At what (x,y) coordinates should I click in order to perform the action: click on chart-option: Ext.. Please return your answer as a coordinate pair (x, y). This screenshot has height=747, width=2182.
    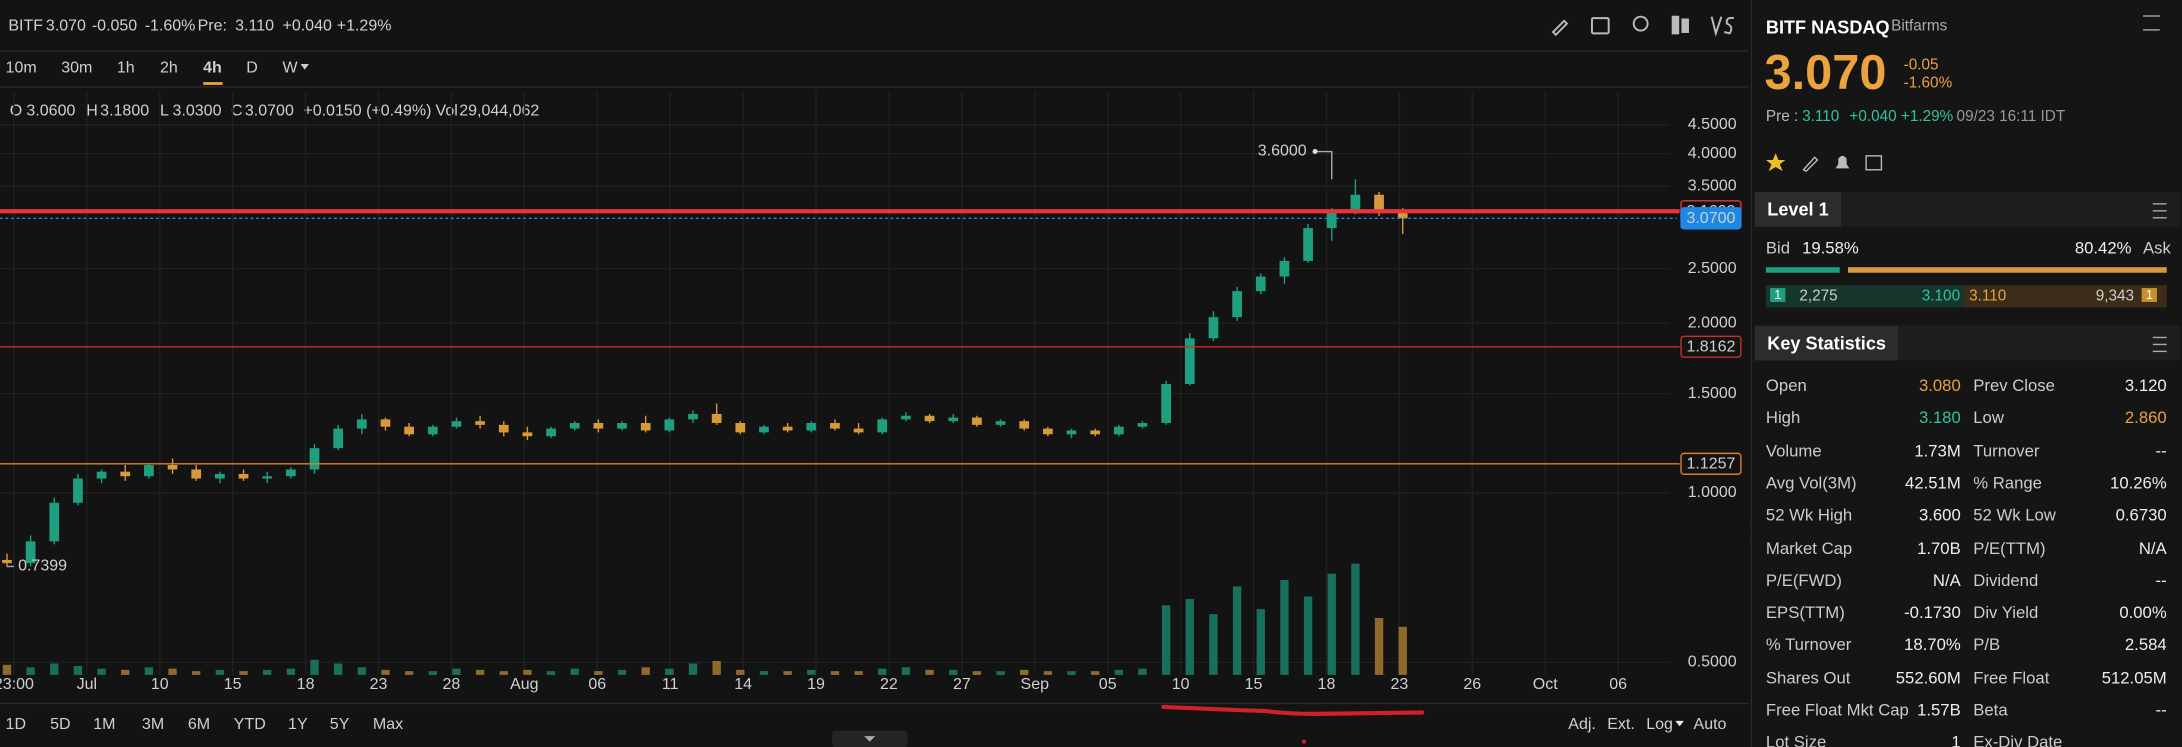
    Looking at the image, I should click on (1621, 724).